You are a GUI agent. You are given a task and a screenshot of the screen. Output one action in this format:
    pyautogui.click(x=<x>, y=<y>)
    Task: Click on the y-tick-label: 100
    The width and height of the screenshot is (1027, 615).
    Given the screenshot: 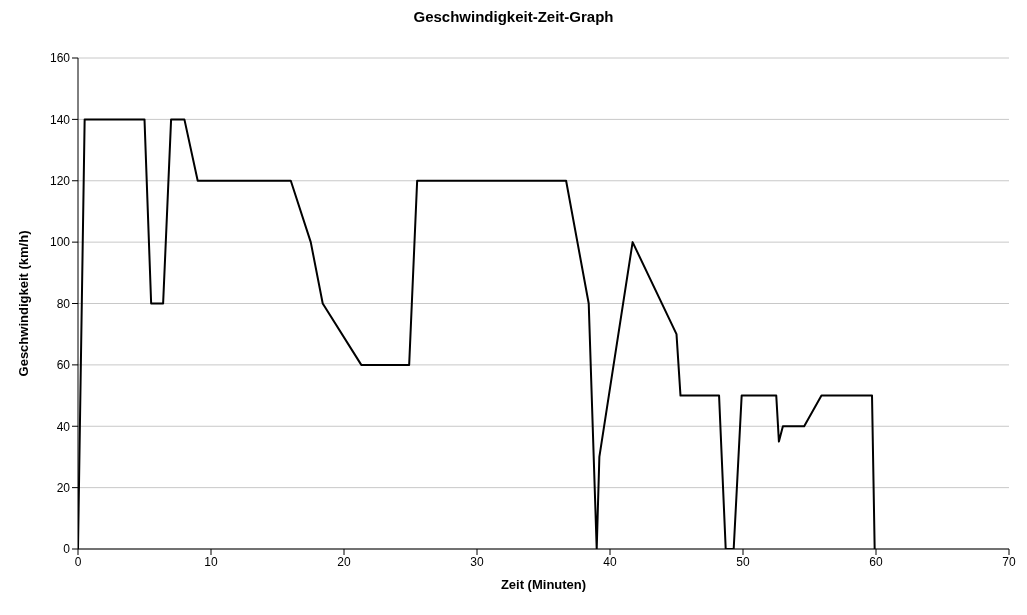 What is the action you would take?
    pyautogui.click(x=60, y=242)
    